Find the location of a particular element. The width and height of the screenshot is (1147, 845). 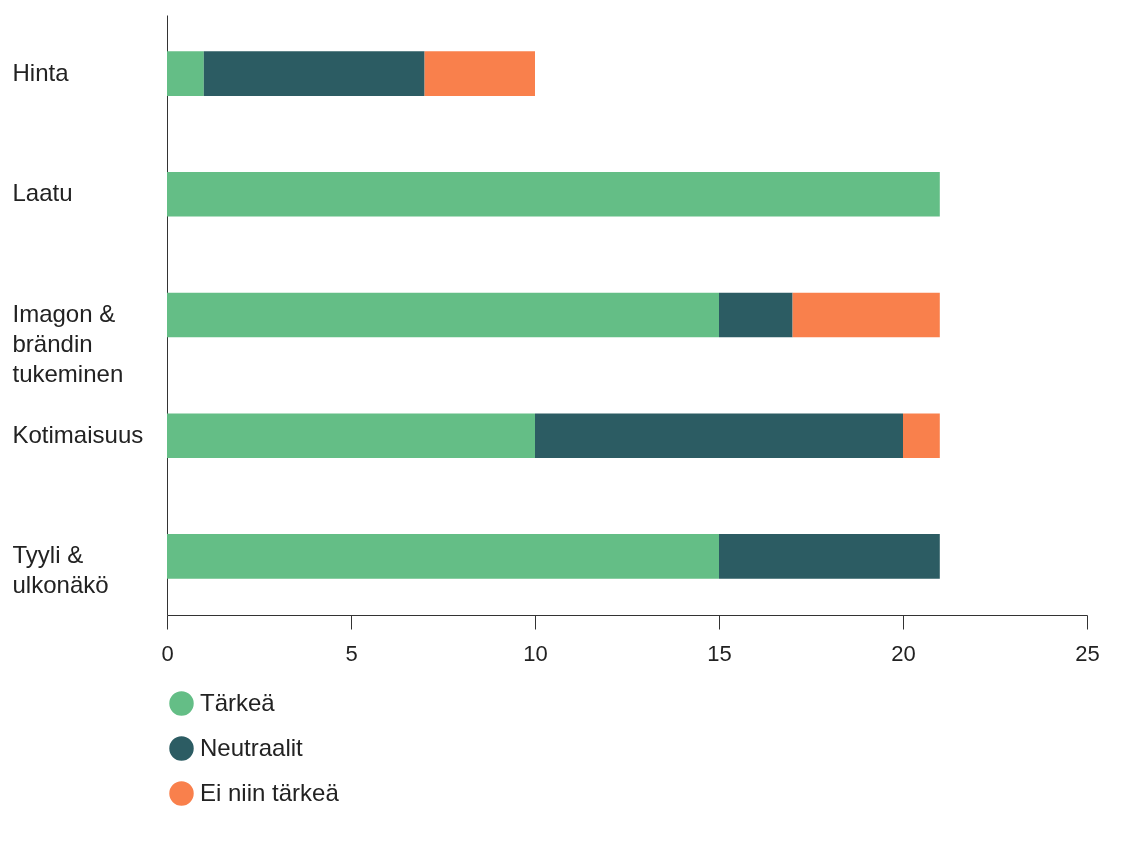

y-tick-label: Hinta is located at coordinates (41, 72).